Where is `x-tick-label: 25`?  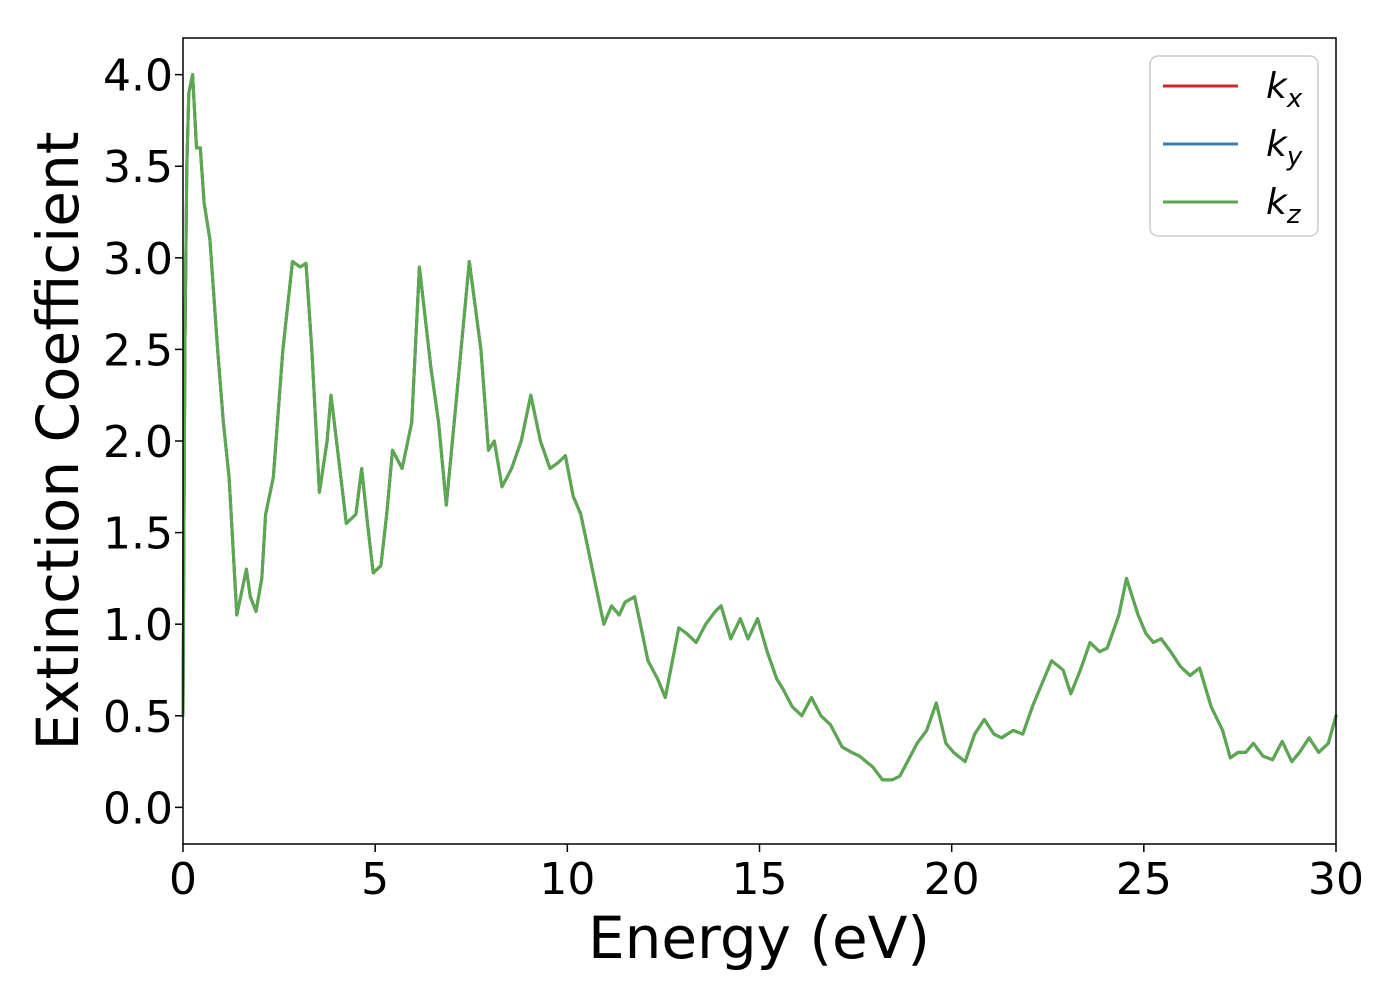 x-tick-label: 25 is located at coordinates (1144, 879).